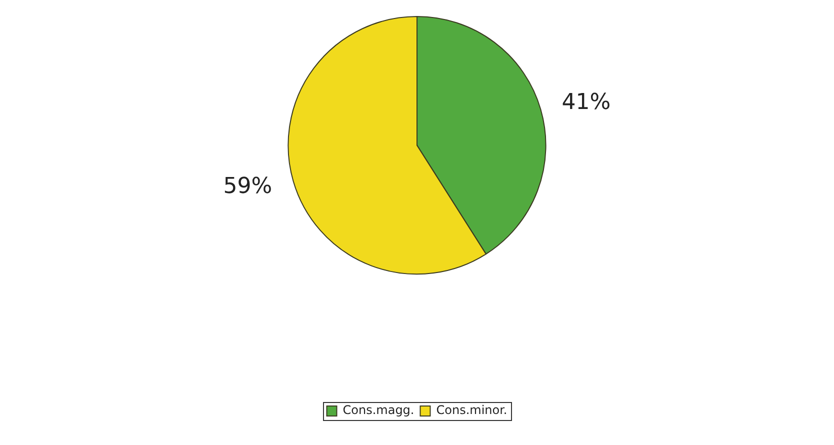  I want to click on legend-label: Cons.magg., so click(378, 410).